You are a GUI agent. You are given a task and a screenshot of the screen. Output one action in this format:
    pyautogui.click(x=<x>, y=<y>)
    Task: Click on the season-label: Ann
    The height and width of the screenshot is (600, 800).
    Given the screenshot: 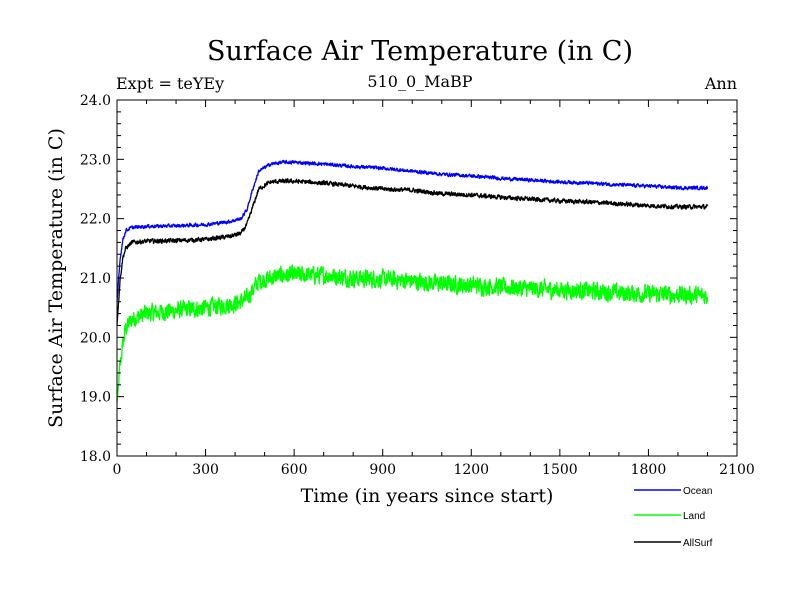 What is the action you would take?
    pyautogui.click(x=720, y=83)
    